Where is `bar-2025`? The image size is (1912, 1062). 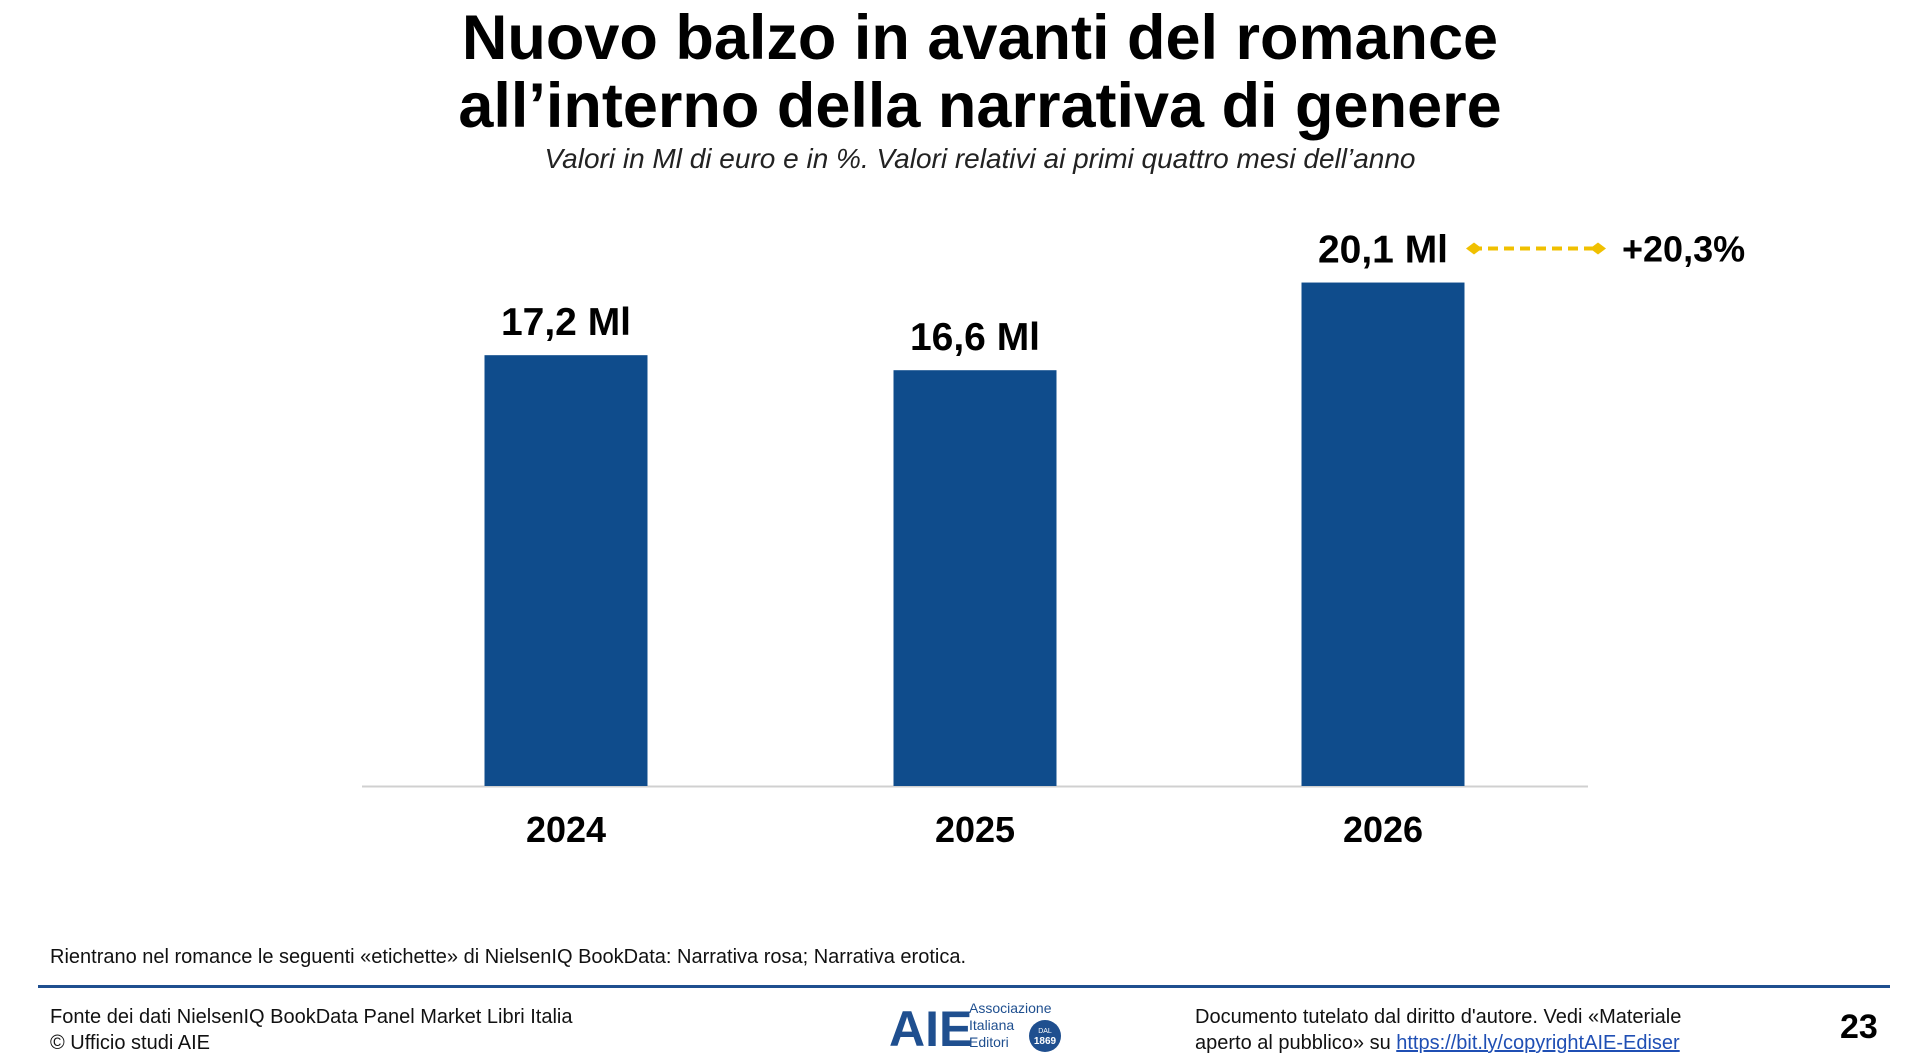 bar-2025 is located at coordinates (975, 578).